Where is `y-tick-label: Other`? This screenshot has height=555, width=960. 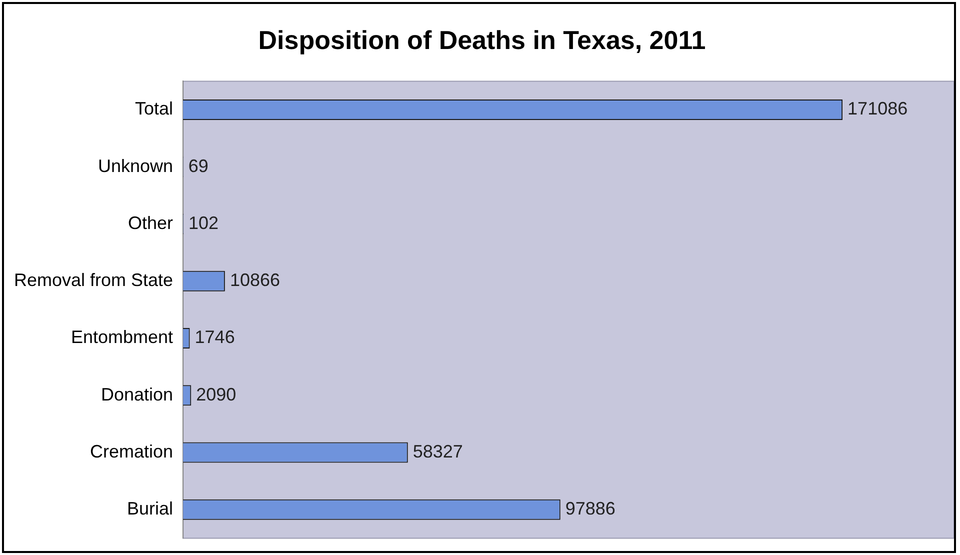
y-tick-label: Other is located at coordinates (151, 222).